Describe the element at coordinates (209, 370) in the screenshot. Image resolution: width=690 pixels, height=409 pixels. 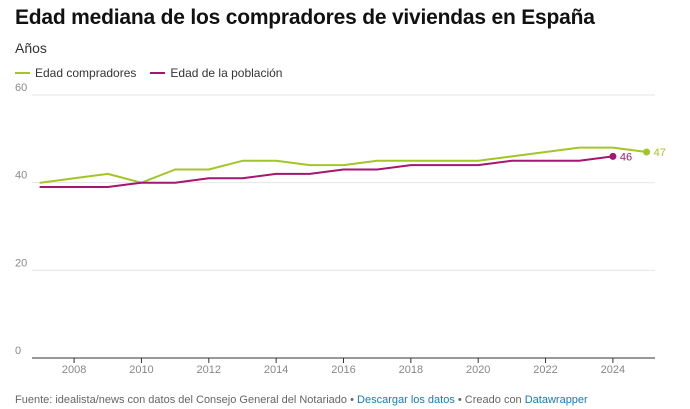
I see `x-tick-label: 2012` at that location.